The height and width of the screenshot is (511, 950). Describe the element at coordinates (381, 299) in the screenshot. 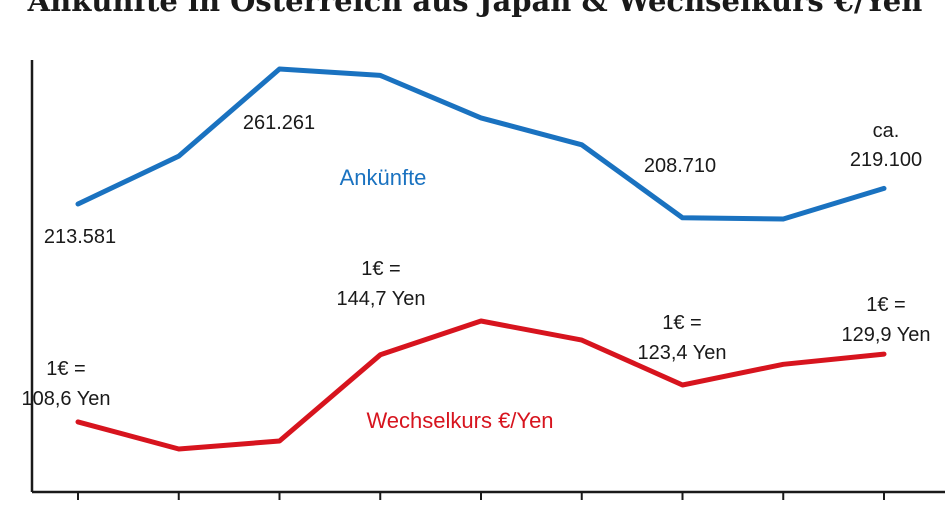

I see `fx-label-2013: 144,7 Yen` at that location.